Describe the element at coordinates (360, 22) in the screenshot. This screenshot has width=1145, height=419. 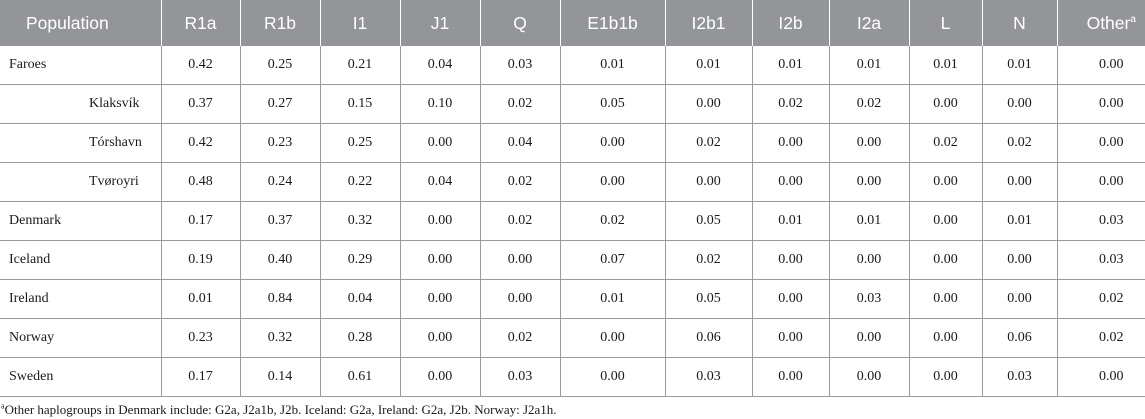
I see `column-header-label: I1` at that location.